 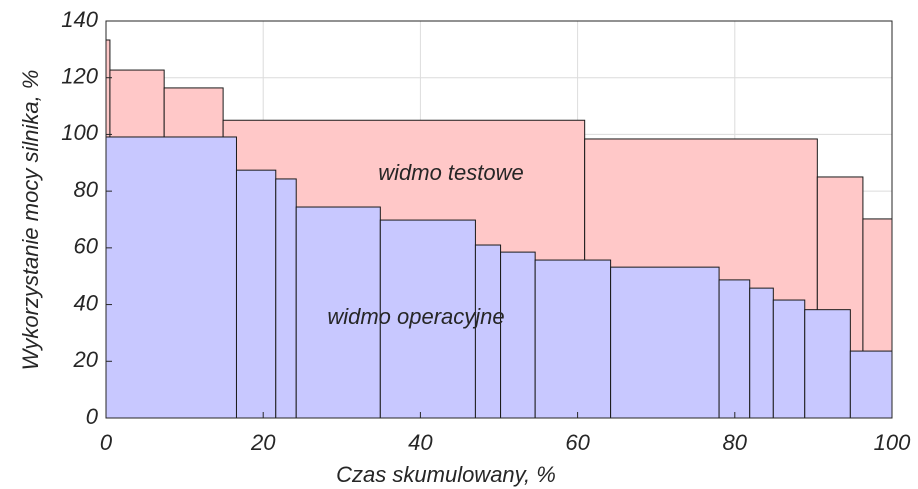 What do you see at coordinates (577, 442) in the screenshot?
I see `x-tick-label: 60` at bounding box center [577, 442].